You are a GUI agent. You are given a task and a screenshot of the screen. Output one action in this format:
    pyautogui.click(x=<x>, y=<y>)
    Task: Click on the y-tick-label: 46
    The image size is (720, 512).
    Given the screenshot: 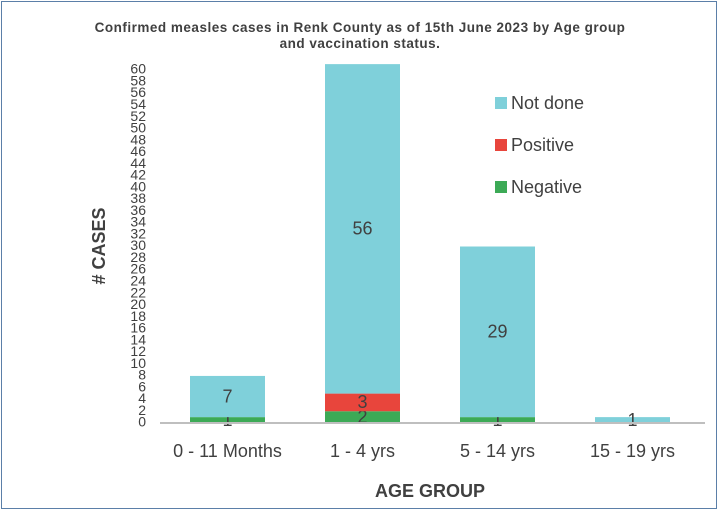 What is the action you would take?
    pyautogui.click(x=138, y=151)
    